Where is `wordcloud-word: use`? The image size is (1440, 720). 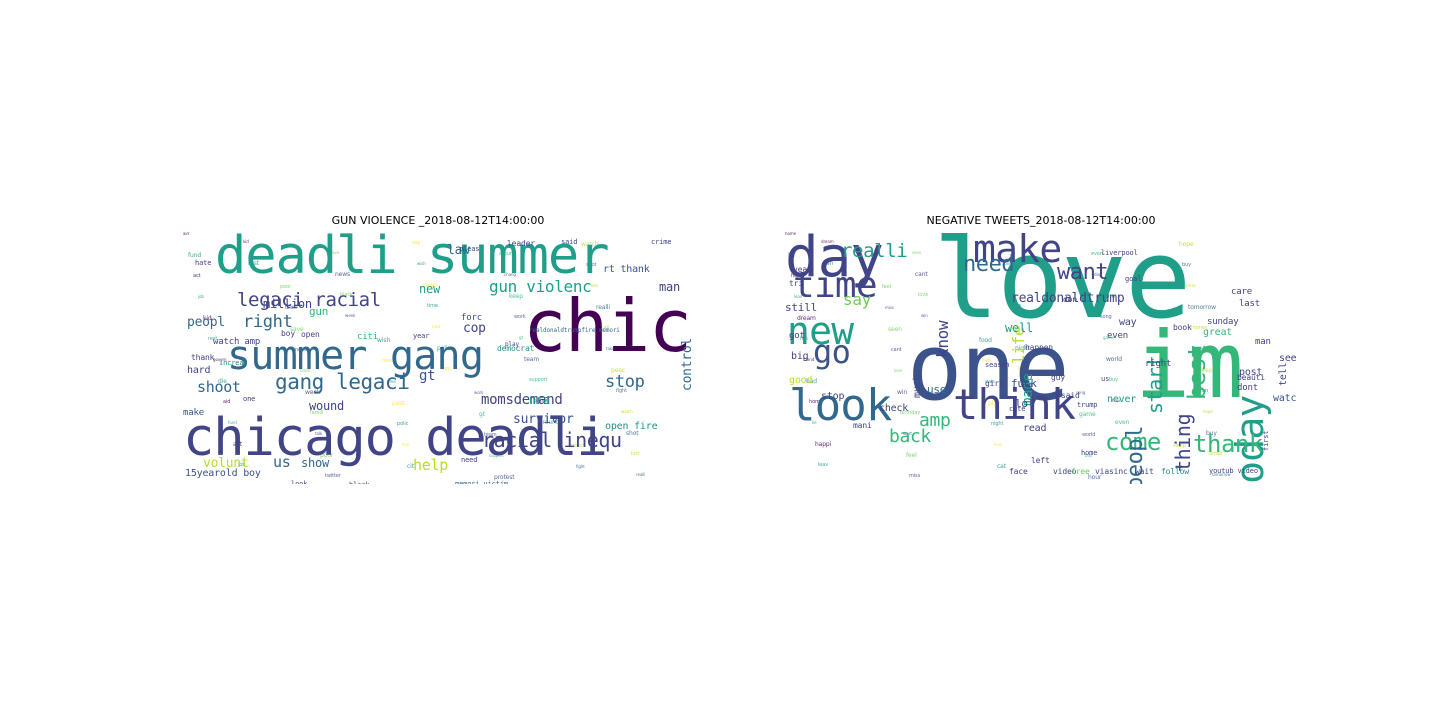
wordcloud-word: use is located at coordinates (937, 389).